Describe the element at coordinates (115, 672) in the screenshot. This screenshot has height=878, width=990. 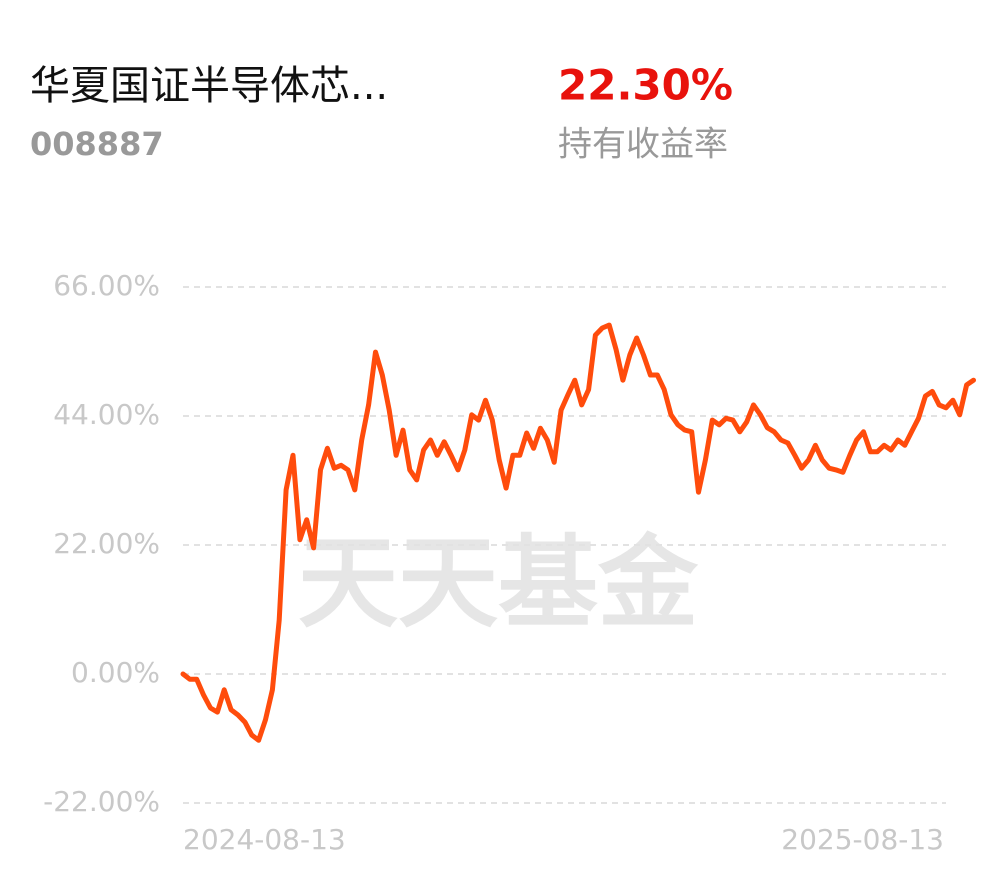
I see `y-tick-label: 0.00%` at that location.